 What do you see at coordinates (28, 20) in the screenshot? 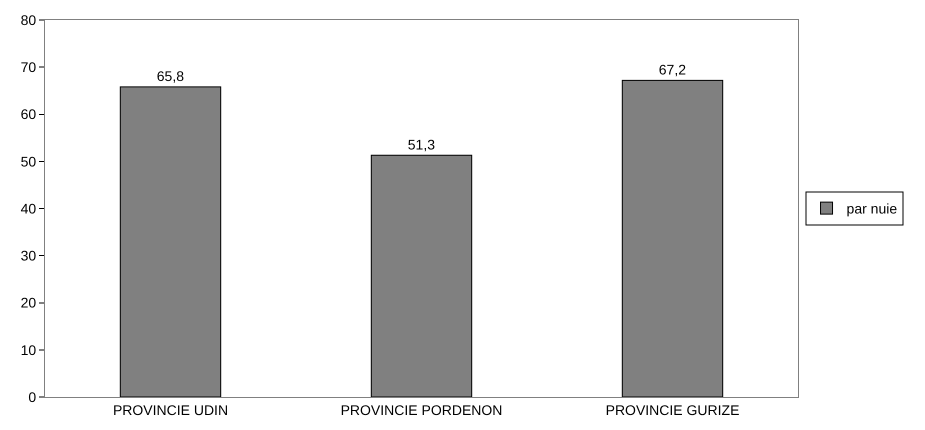
I see `y-tick-label: 80` at bounding box center [28, 20].